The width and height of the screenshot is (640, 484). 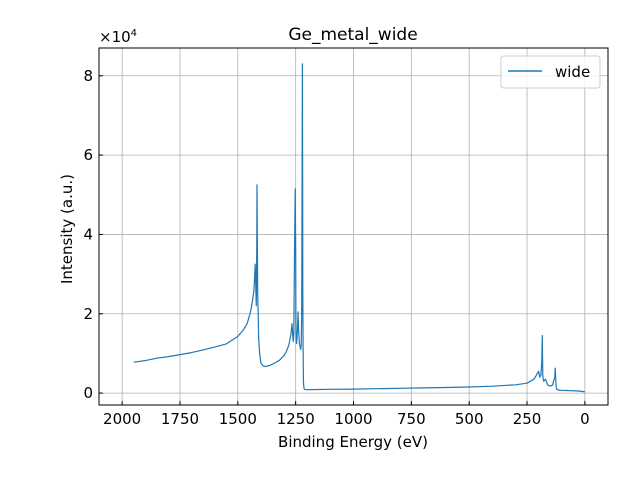 I want to click on x-tick-label: 1750, so click(x=180, y=419).